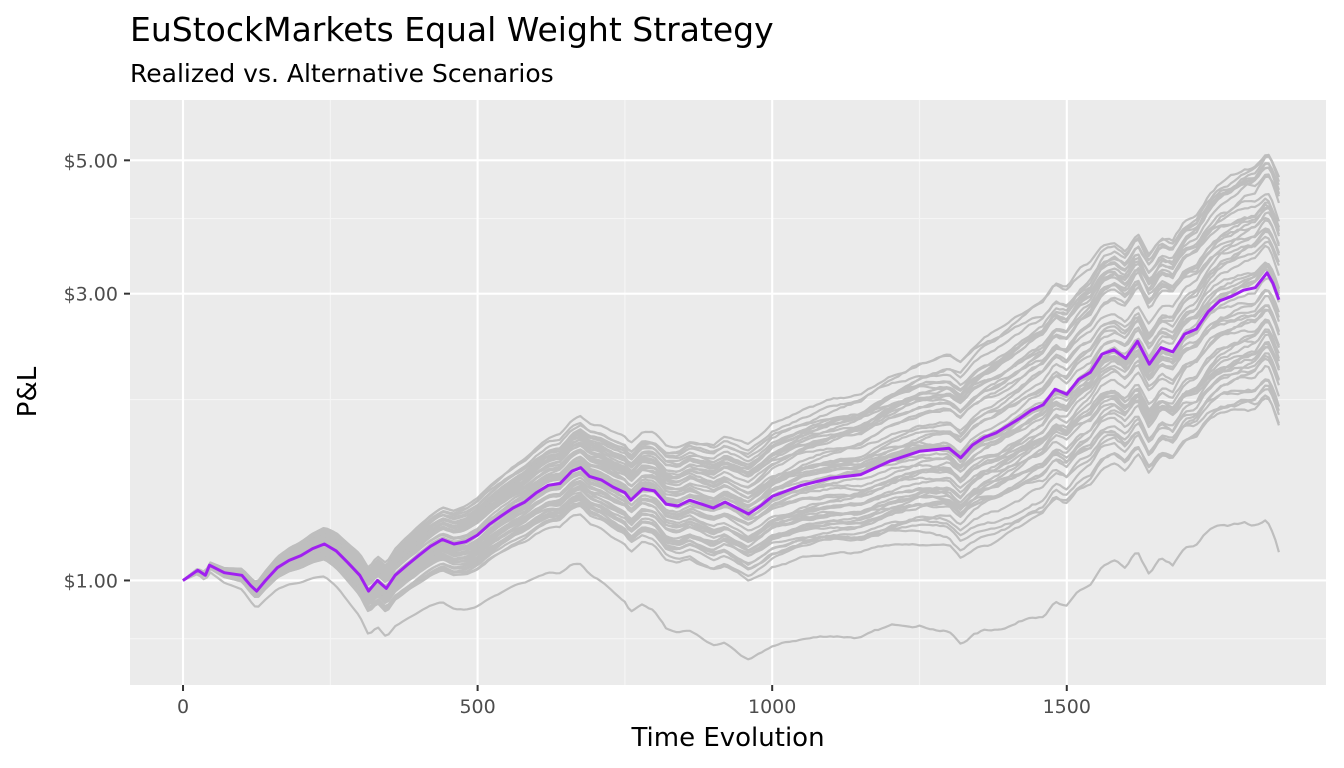 Image resolution: width=1344 pixels, height=768 pixels. What do you see at coordinates (772, 707) in the screenshot?
I see `x-tick-label: 1000` at bounding box center [772, 707].